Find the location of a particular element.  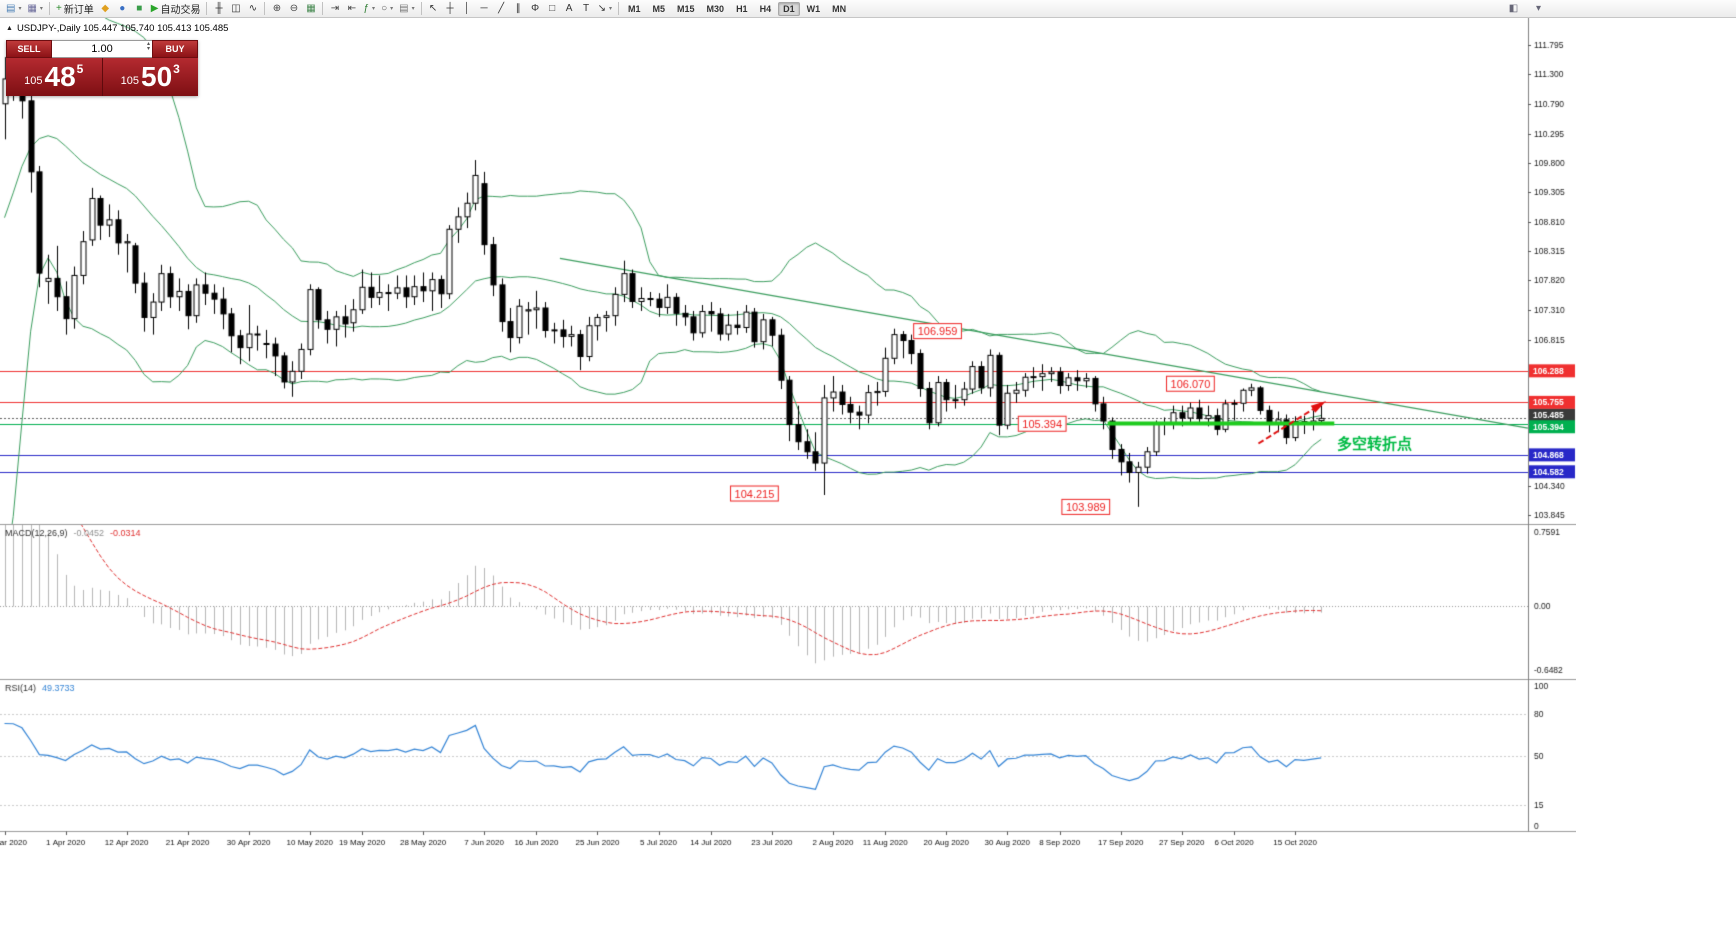

fibonacci-button: Φ is located at coordinates (535, 9).